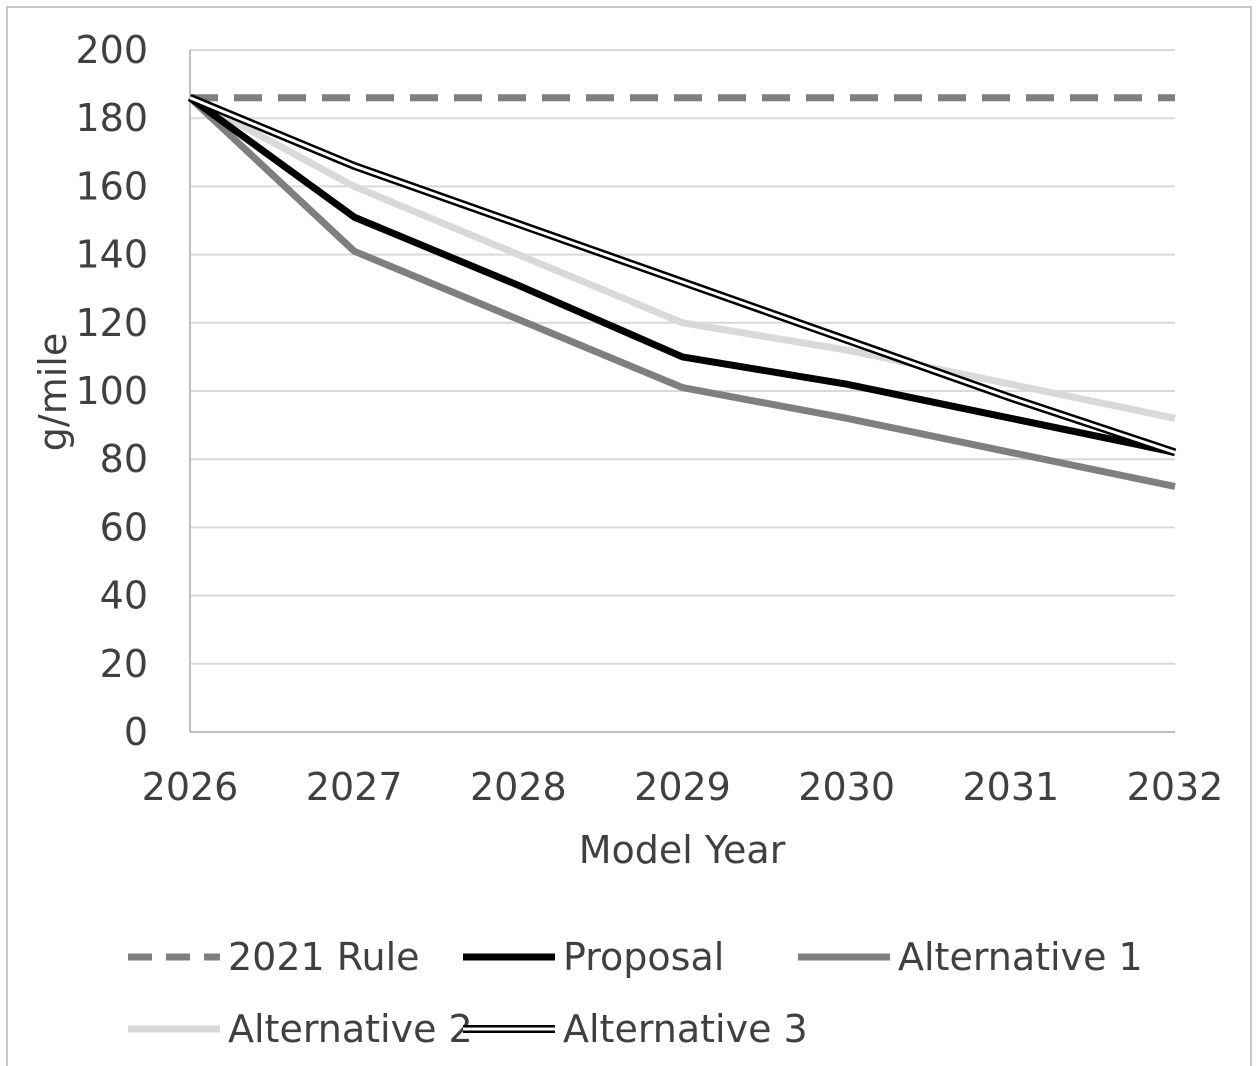 The image size is (1259, 1066). I want to click on legend-item: Alternative 2, so click(300, 1029).